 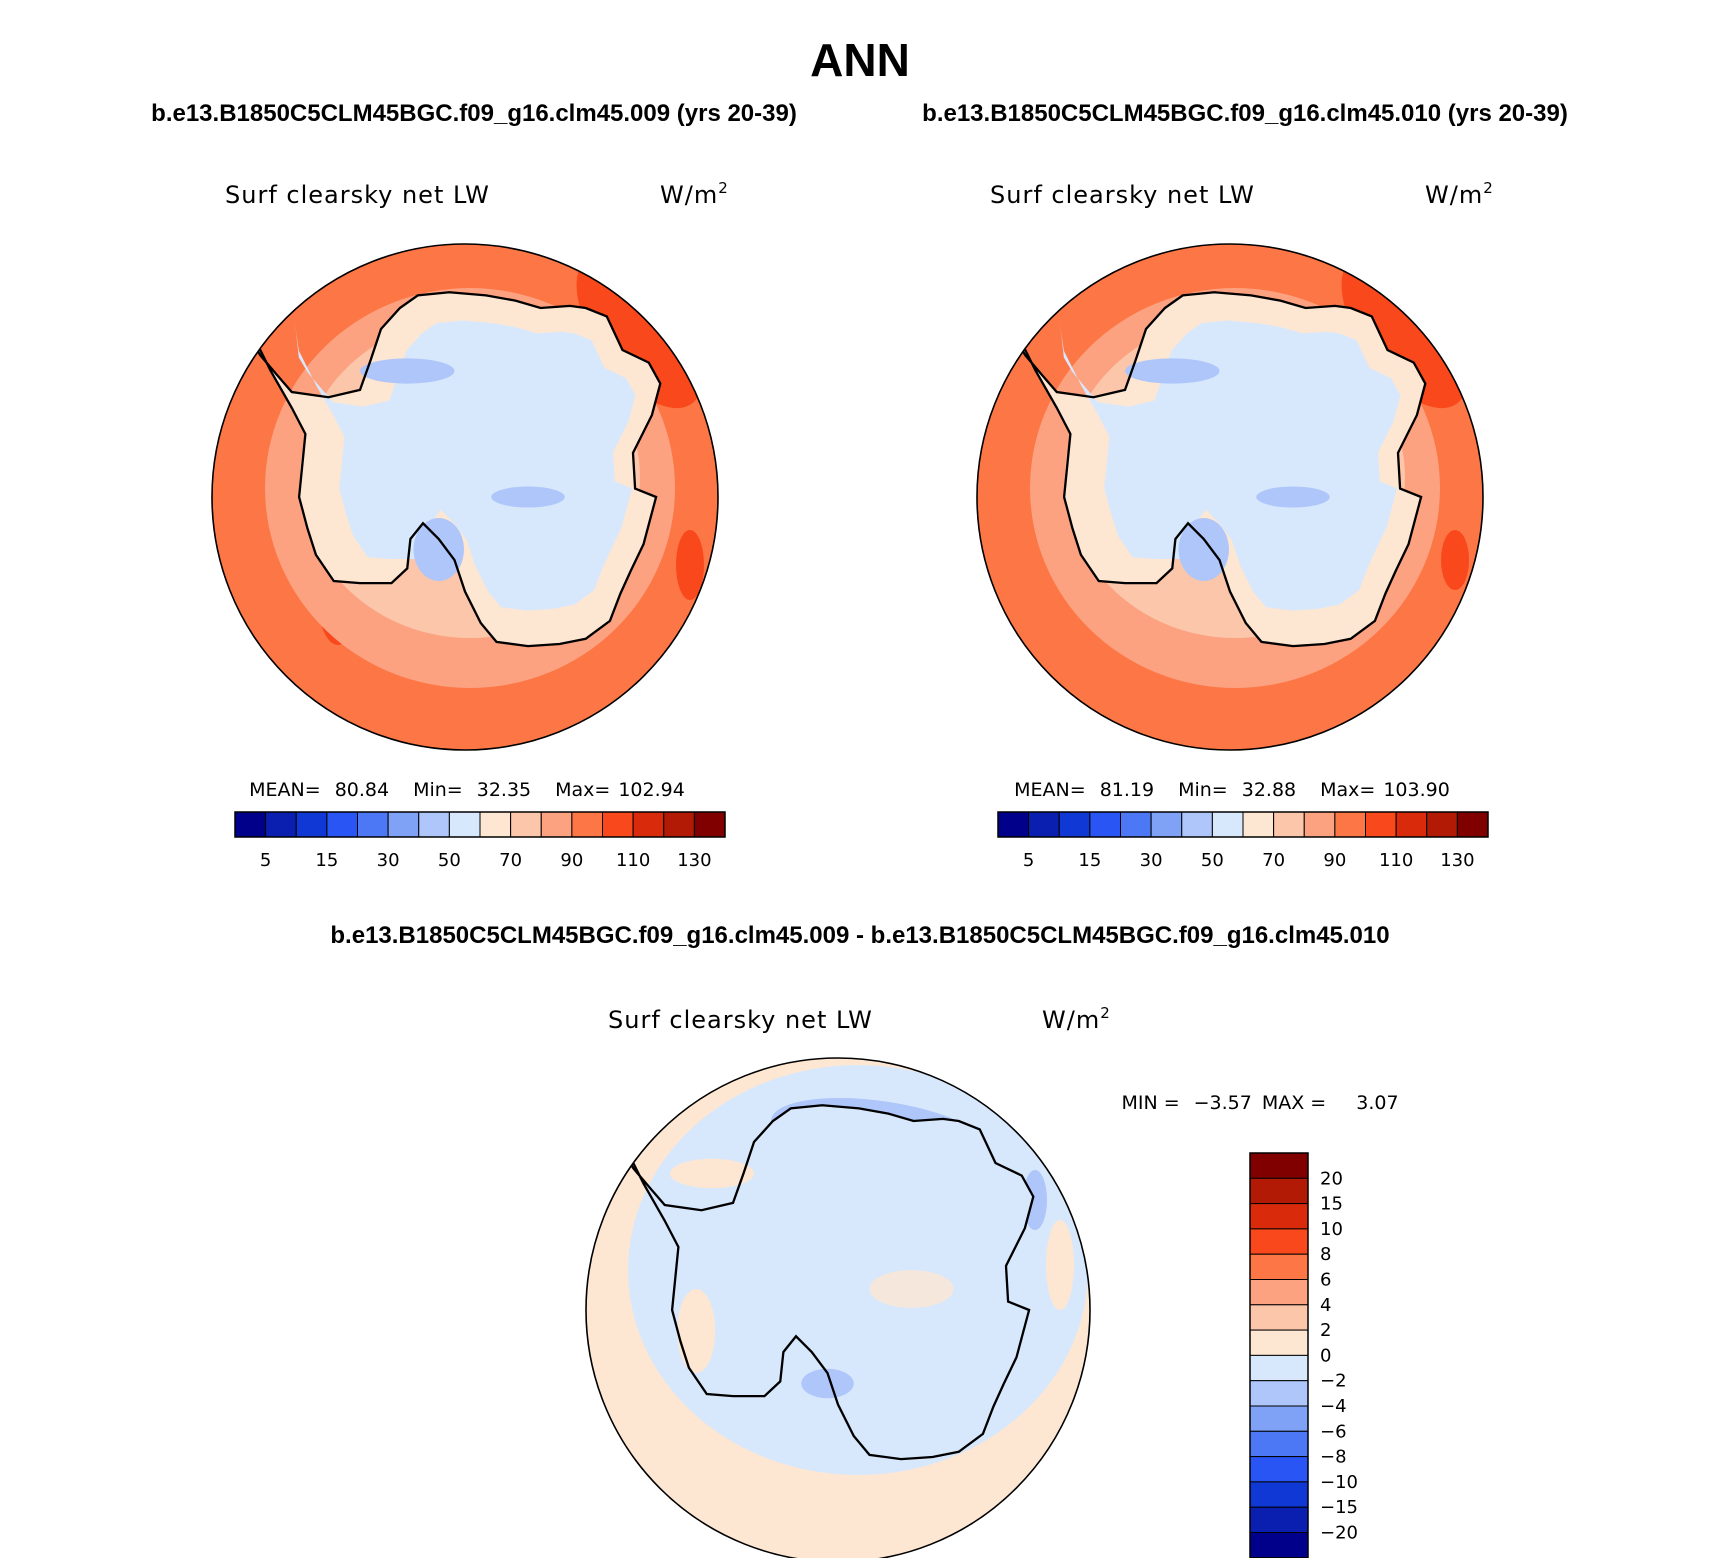 What do you see at coordinates (1071, 1020) in the screenshot?
I see `difference-units-base: W/m` at bounding box center [1071, 1020].